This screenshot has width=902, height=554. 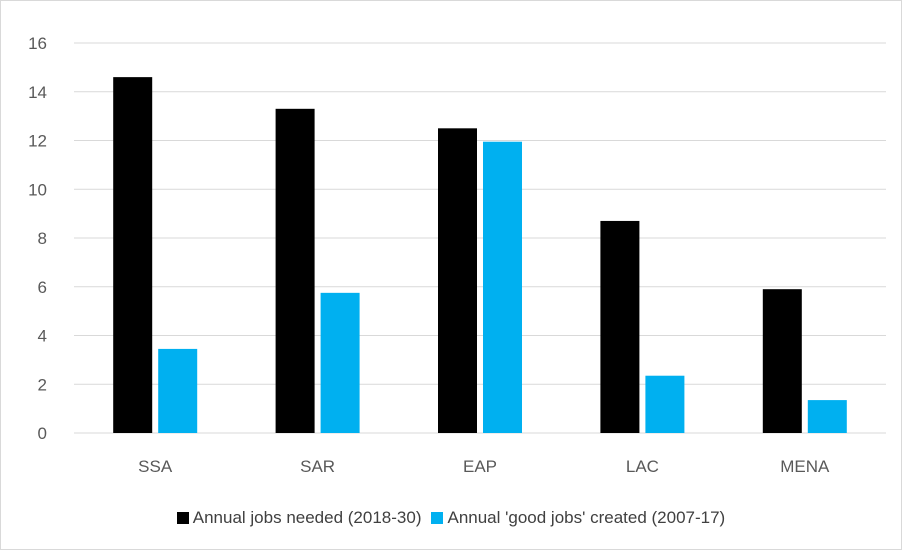 I want to click on y-tick-label: 0, so click(x=42, y=433).